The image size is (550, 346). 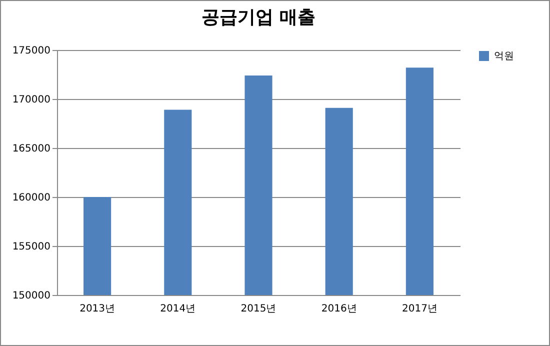 What do you see at coordinates (31, 198) in the screenshot?
I see `y-tick-label: 160000` at bounding box center [31, 198].